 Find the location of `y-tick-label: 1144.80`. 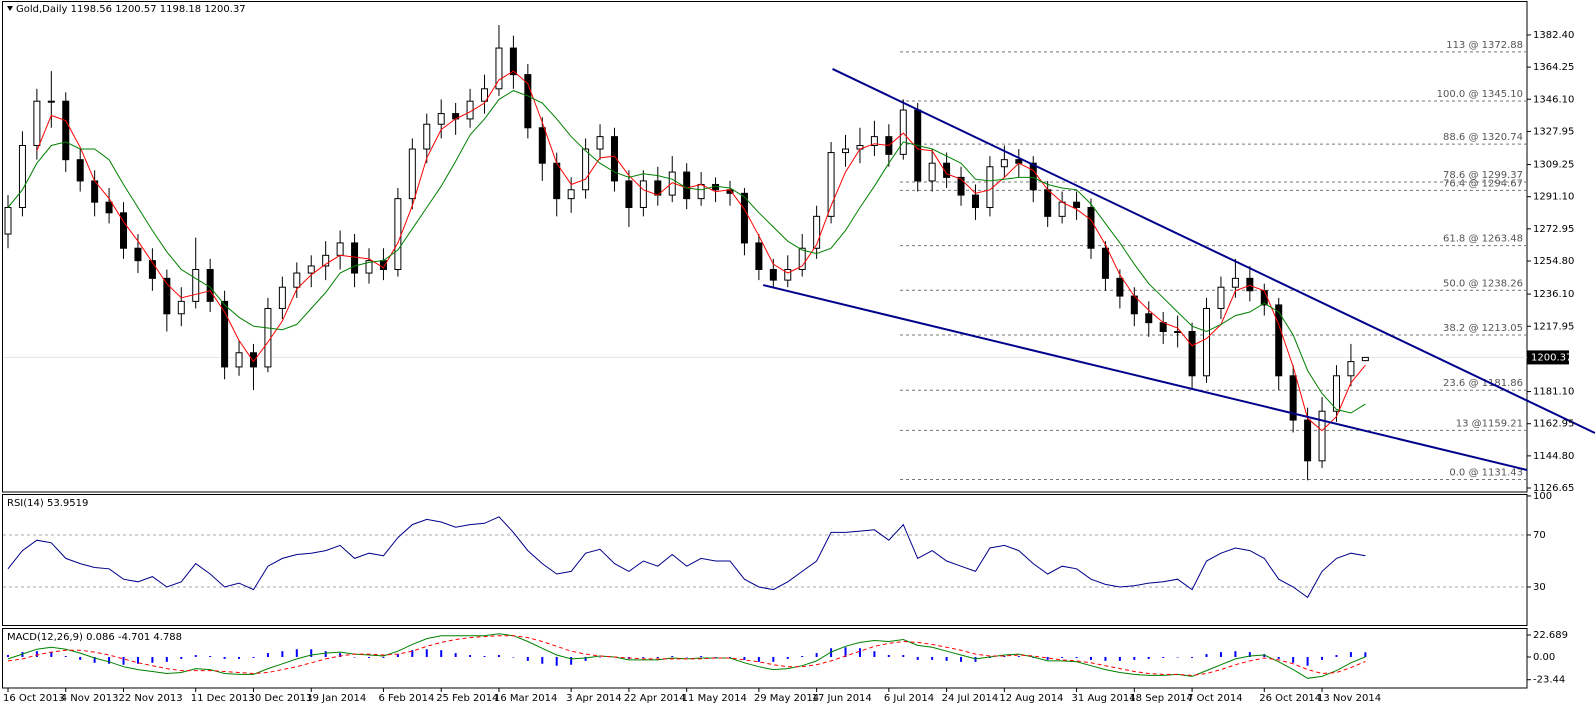

y-tick-label: 1144.80 is located at coordinates (1553, 456).